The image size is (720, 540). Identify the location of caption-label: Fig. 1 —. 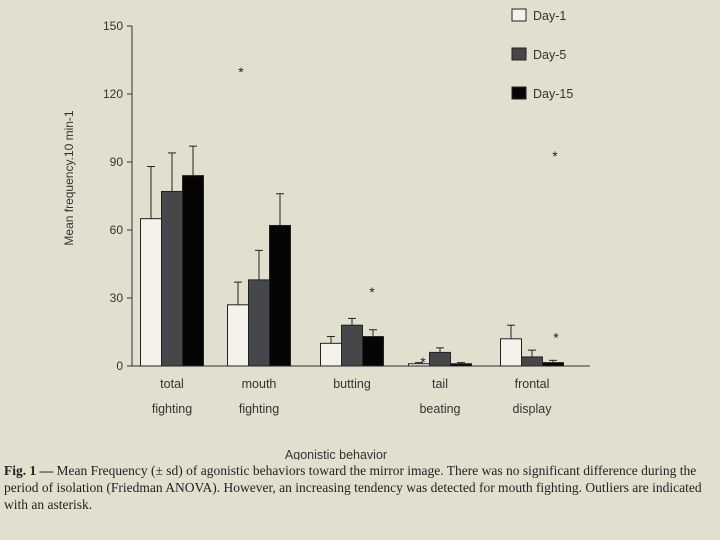
(30, 470).